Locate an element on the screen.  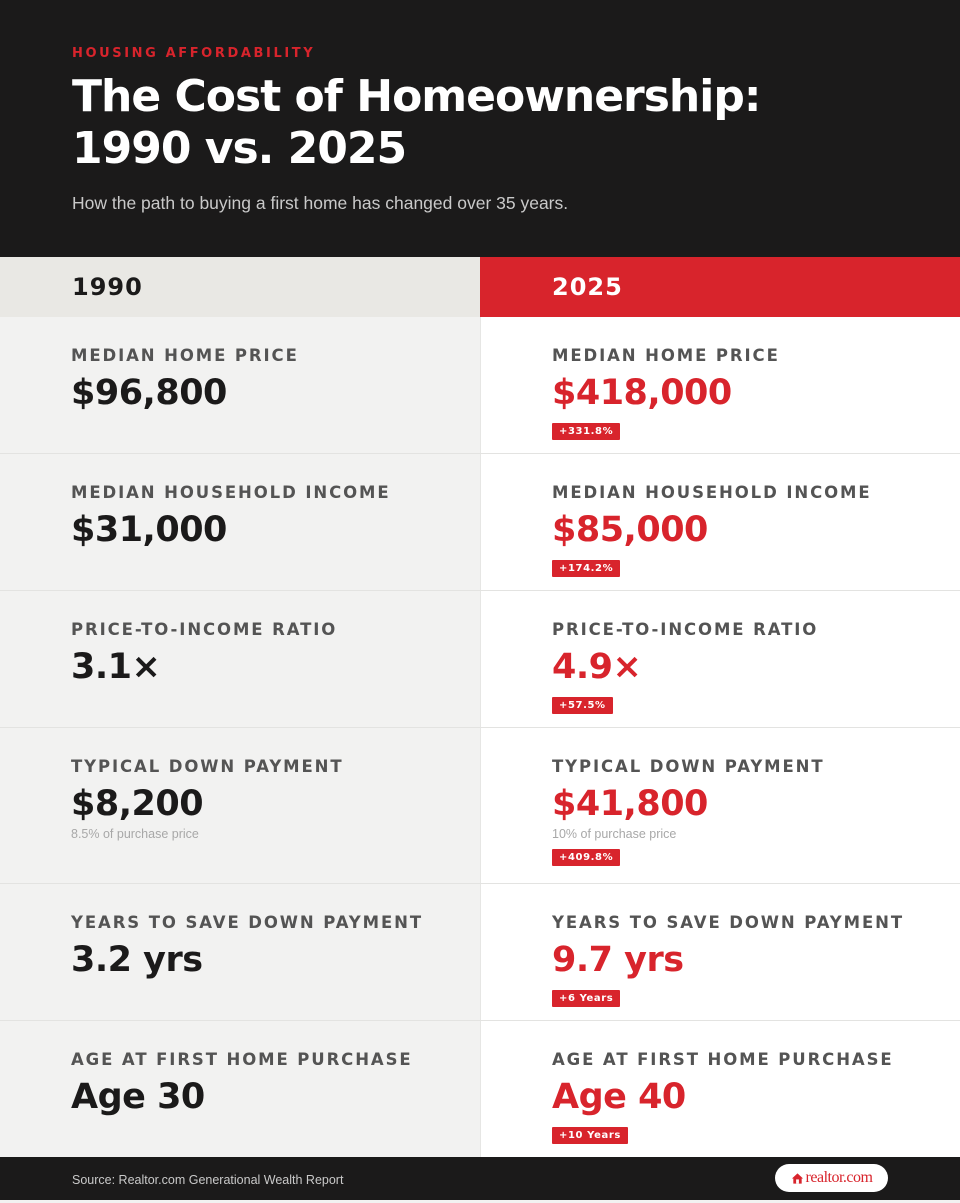
metric-value: $85,000 is located at coordinates (630, 530).